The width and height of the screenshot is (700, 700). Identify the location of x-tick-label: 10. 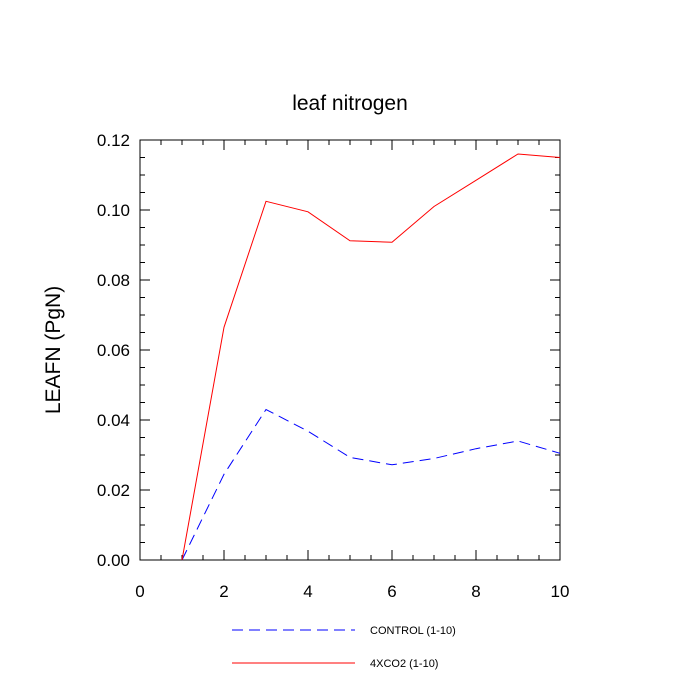
(560, 591).